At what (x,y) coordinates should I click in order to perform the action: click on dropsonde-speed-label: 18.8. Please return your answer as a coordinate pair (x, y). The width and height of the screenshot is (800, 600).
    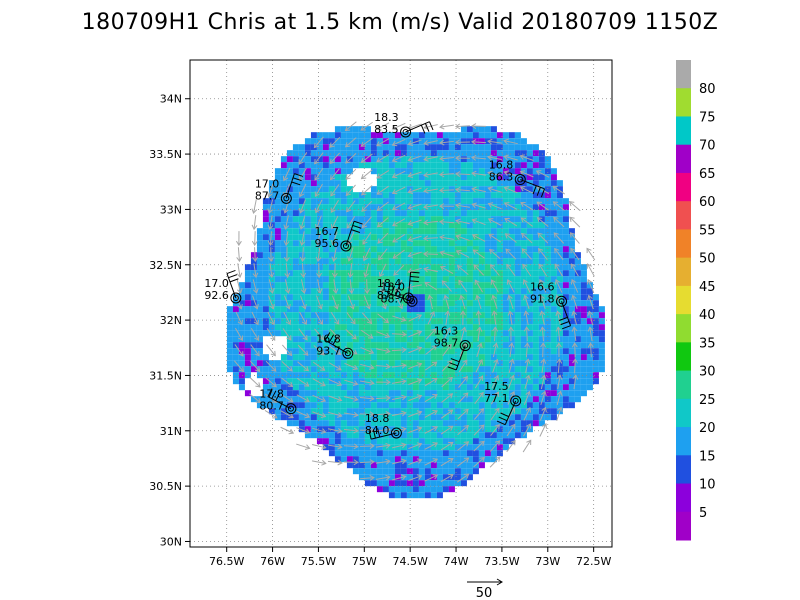
    Looking at the image, I should click on (377, 418).